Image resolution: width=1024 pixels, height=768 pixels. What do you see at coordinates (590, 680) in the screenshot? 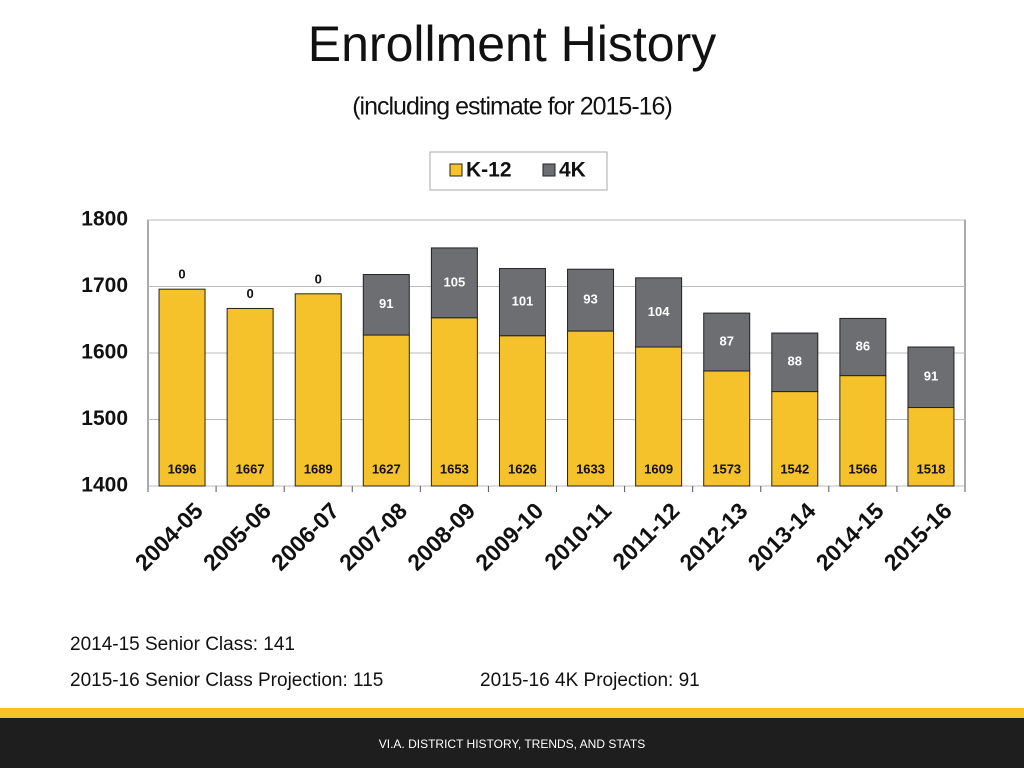
I see `note: 2015-16 4K Projection: 91` at bounding box center [590, 680].